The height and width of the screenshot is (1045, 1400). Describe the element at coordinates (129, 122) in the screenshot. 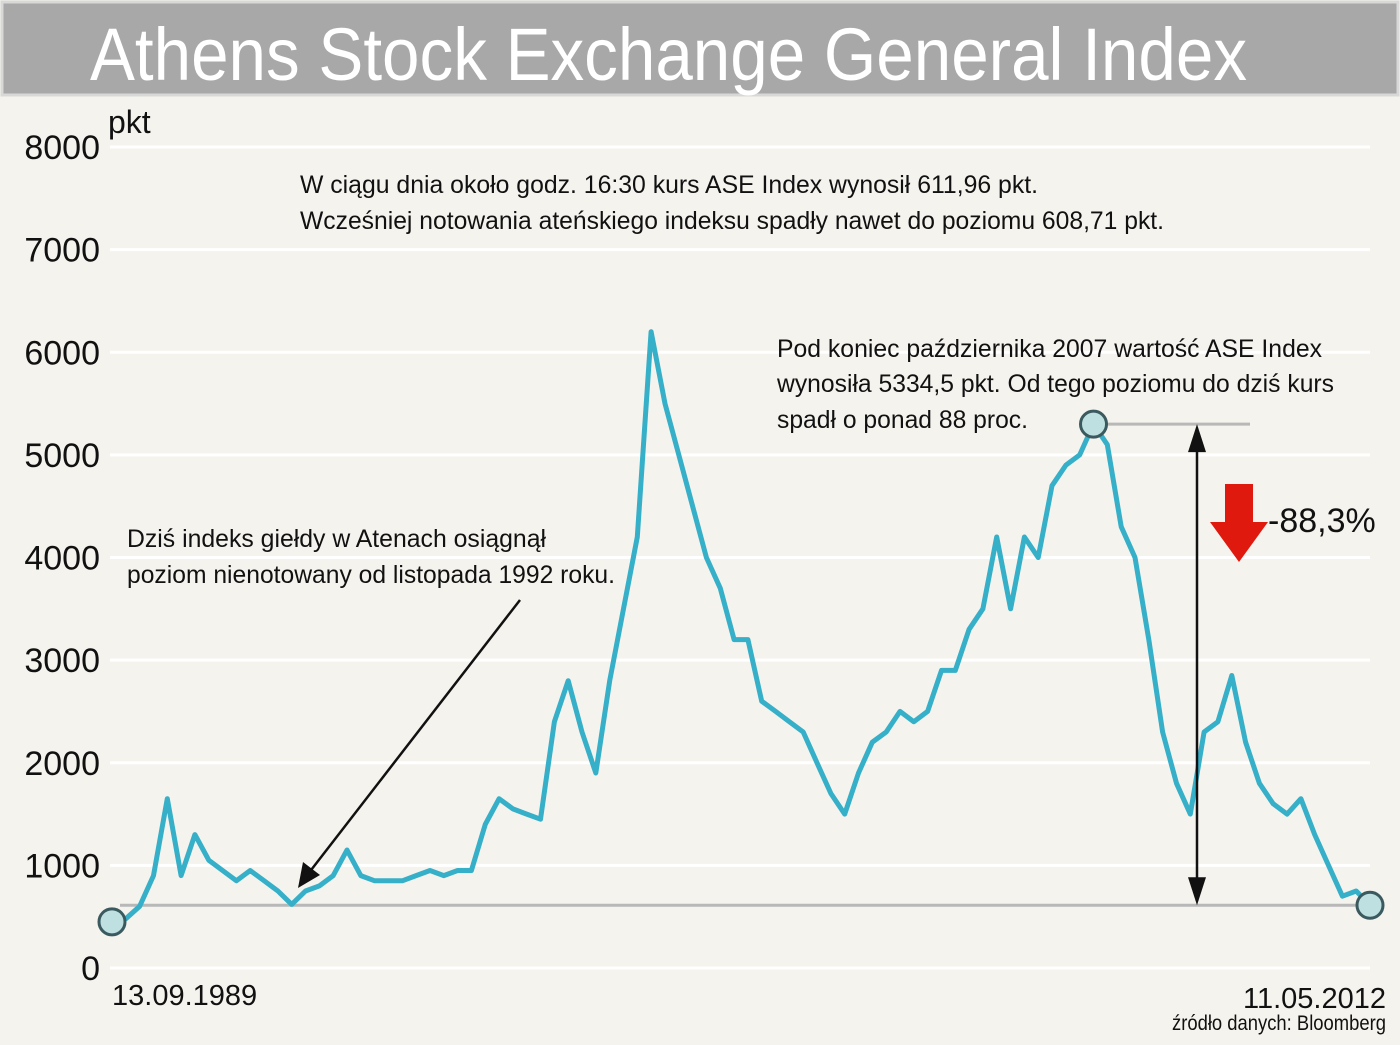

I see `y-unit: pkt` at that location.